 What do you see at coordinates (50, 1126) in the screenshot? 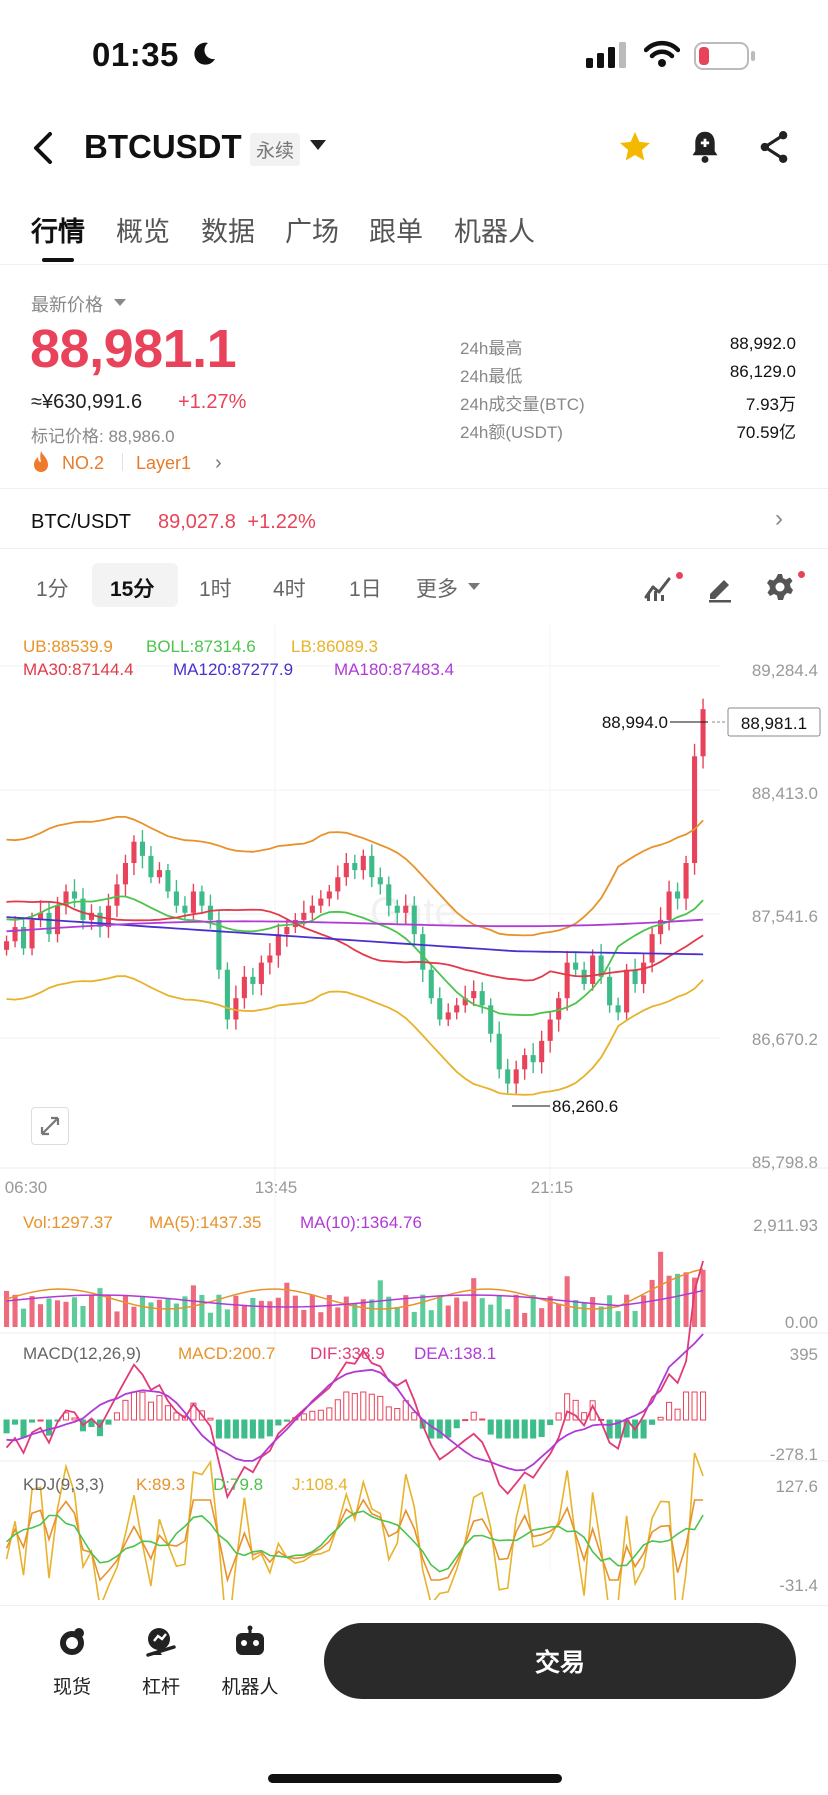
I see `fullscreen-button` at bounding box center [50, 1126].